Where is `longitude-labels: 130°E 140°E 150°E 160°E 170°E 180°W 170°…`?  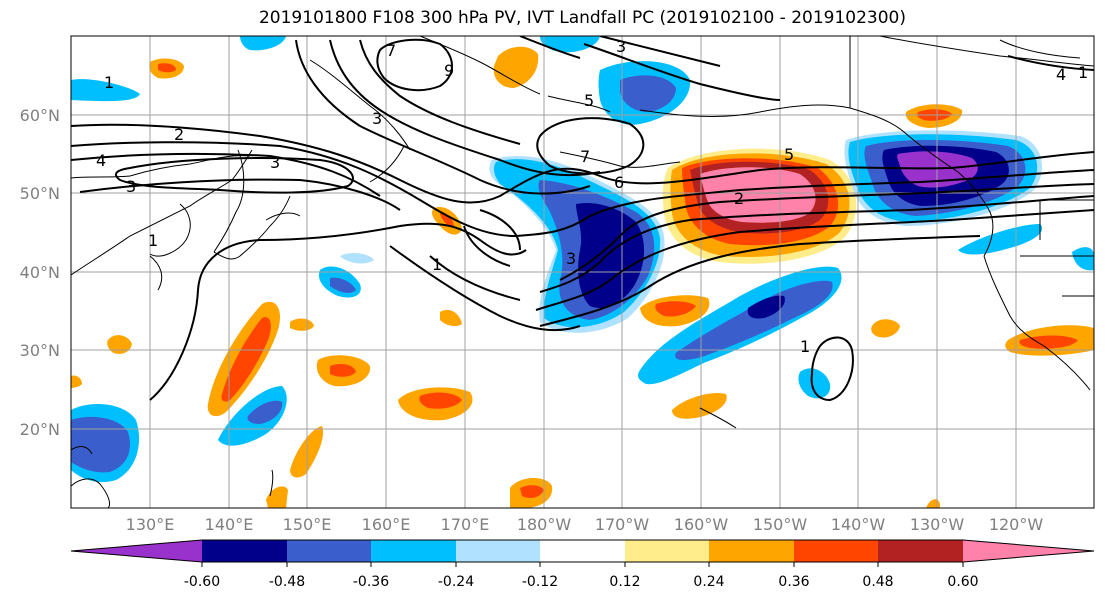 longitude-labels: 130°E 140°E 150°E 160°E 170°E 180°W 170°… is located at coordinates (585, 524).